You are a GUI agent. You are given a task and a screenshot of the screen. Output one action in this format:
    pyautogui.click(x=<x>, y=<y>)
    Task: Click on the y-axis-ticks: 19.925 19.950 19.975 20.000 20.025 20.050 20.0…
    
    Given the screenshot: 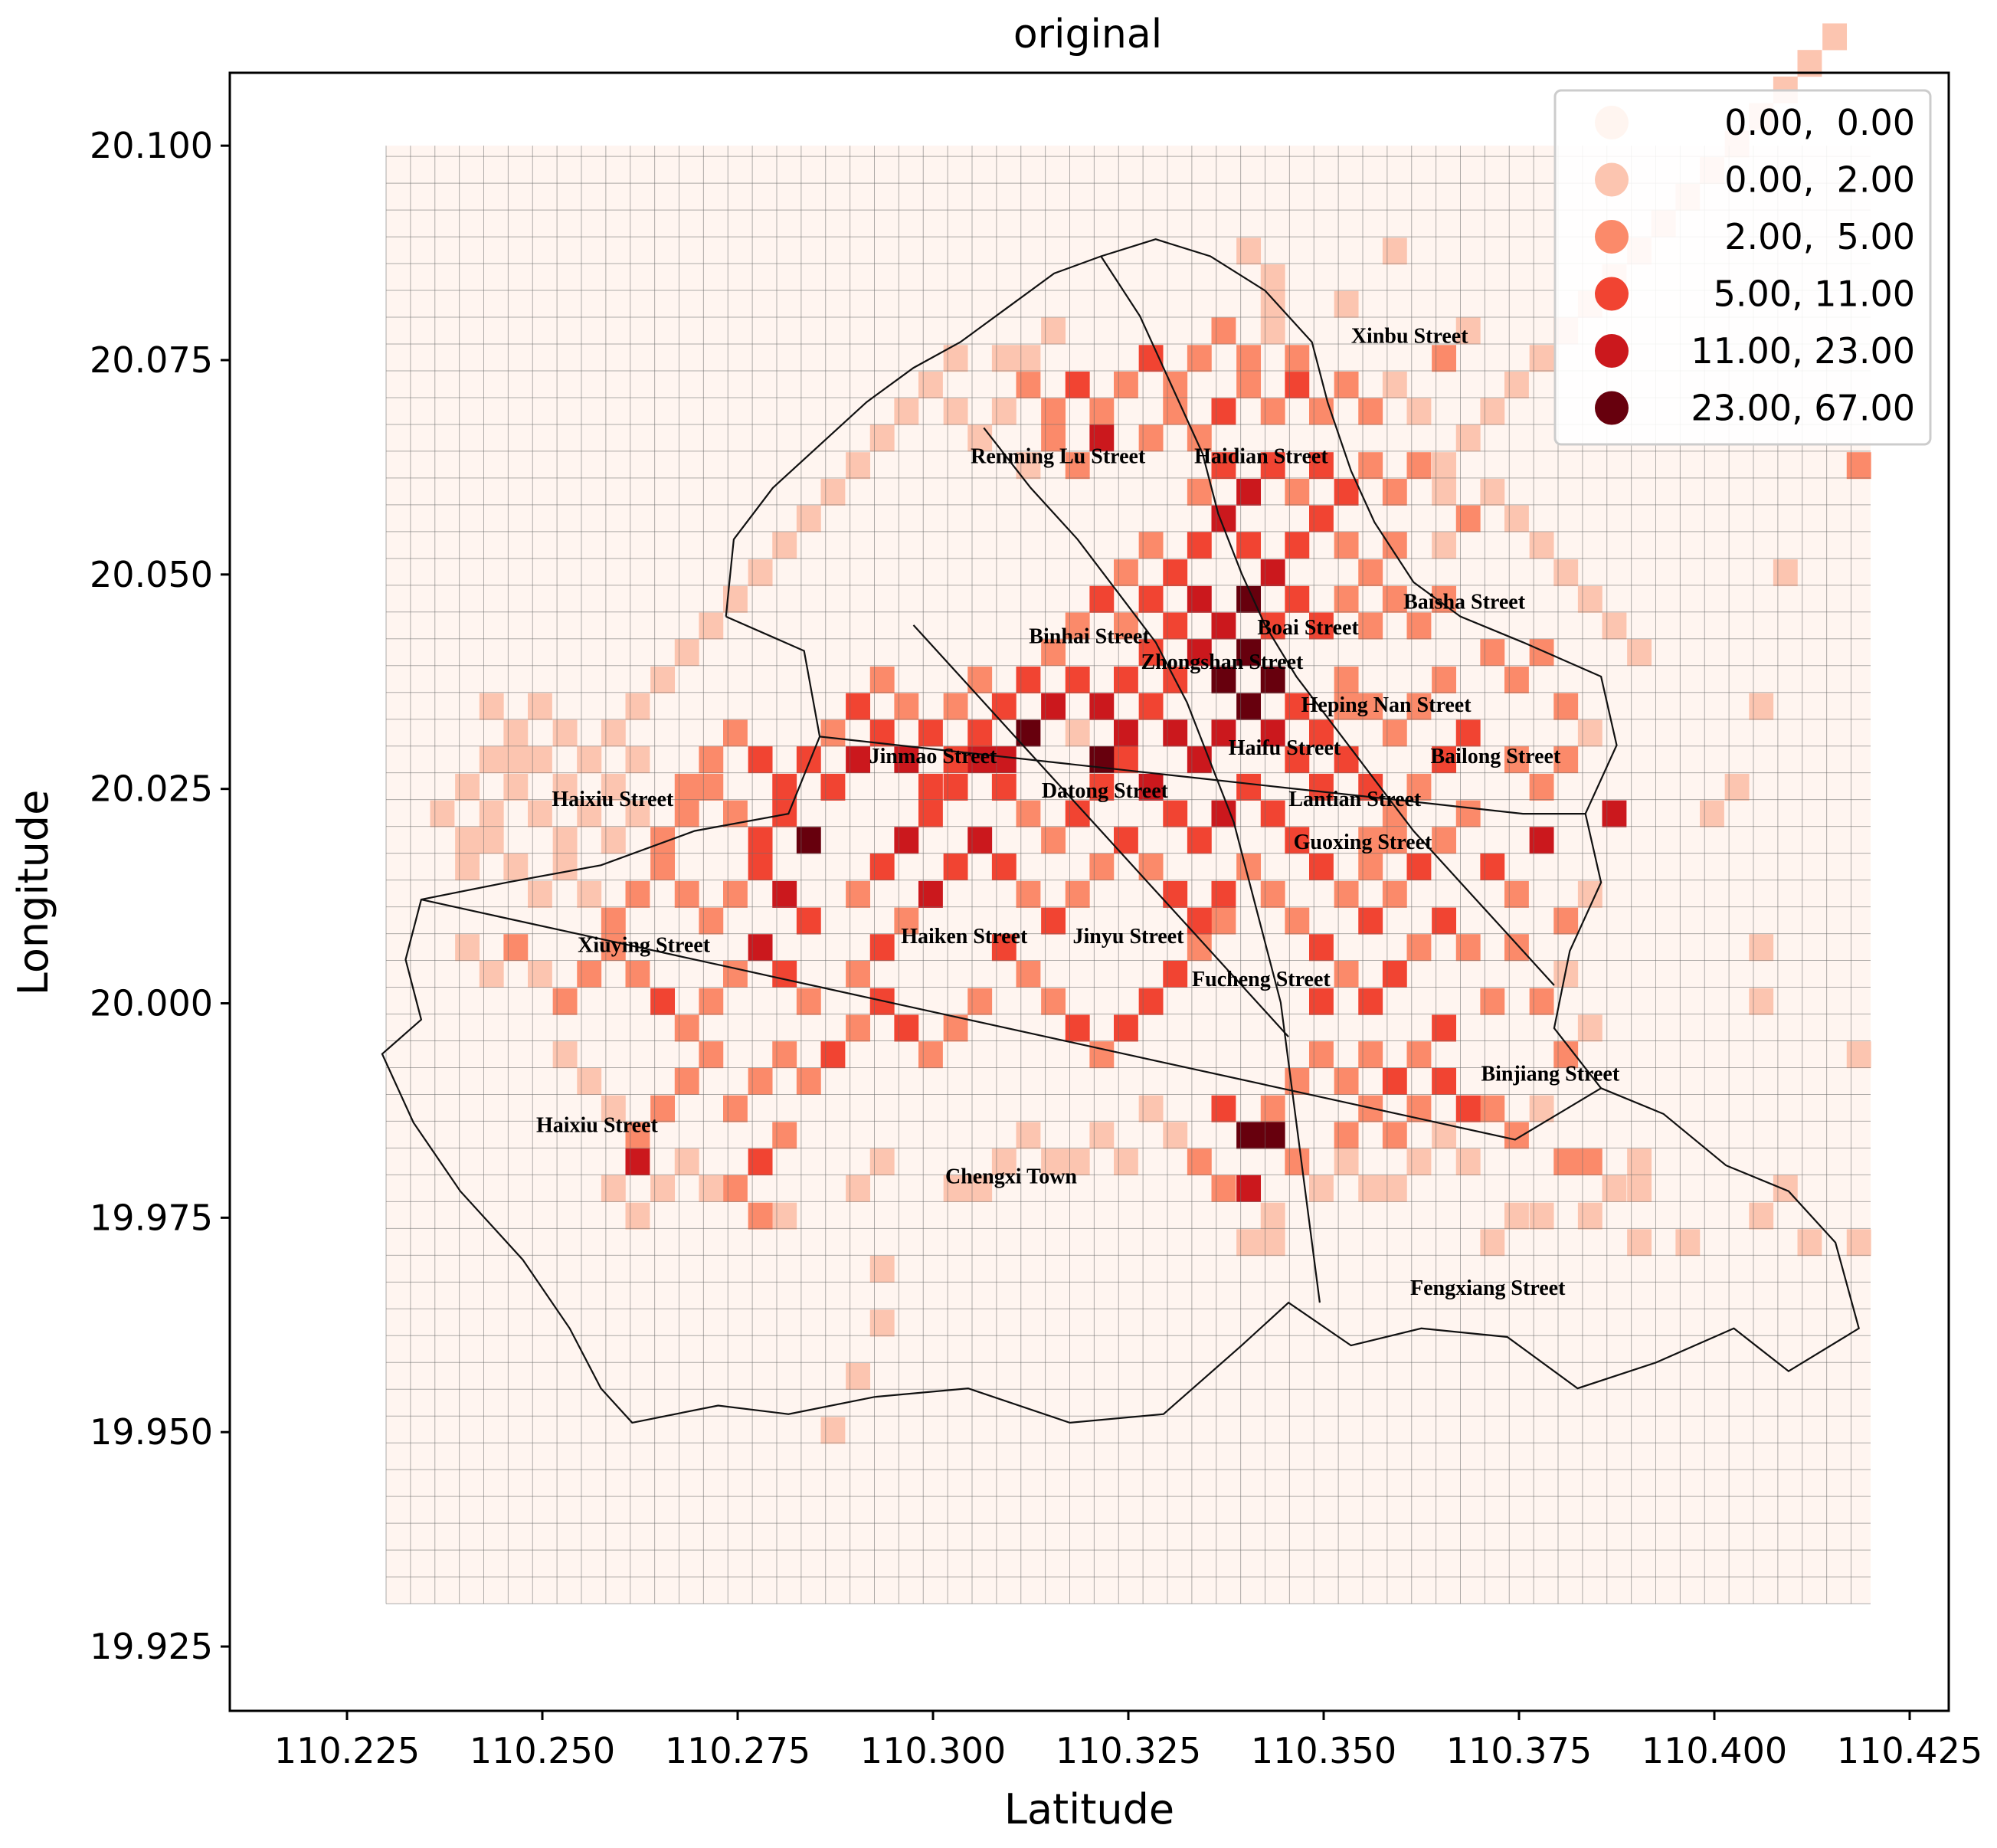 What is the action you would take?
    pyautogui.click(x=160, y=896)
    